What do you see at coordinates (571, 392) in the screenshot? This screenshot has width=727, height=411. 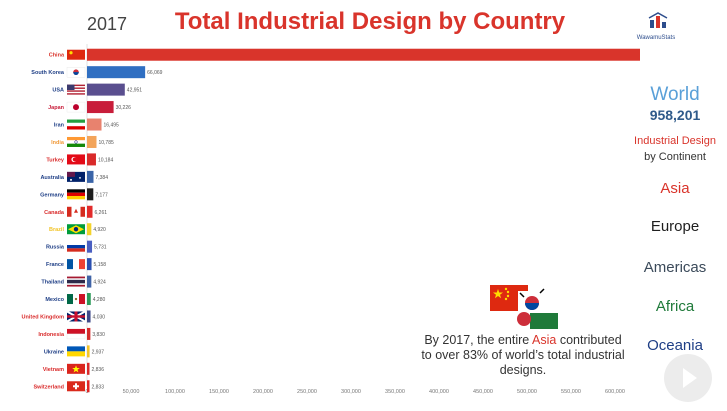 I see `x-tick-label: 550,000` at bounding box center [571, 392].